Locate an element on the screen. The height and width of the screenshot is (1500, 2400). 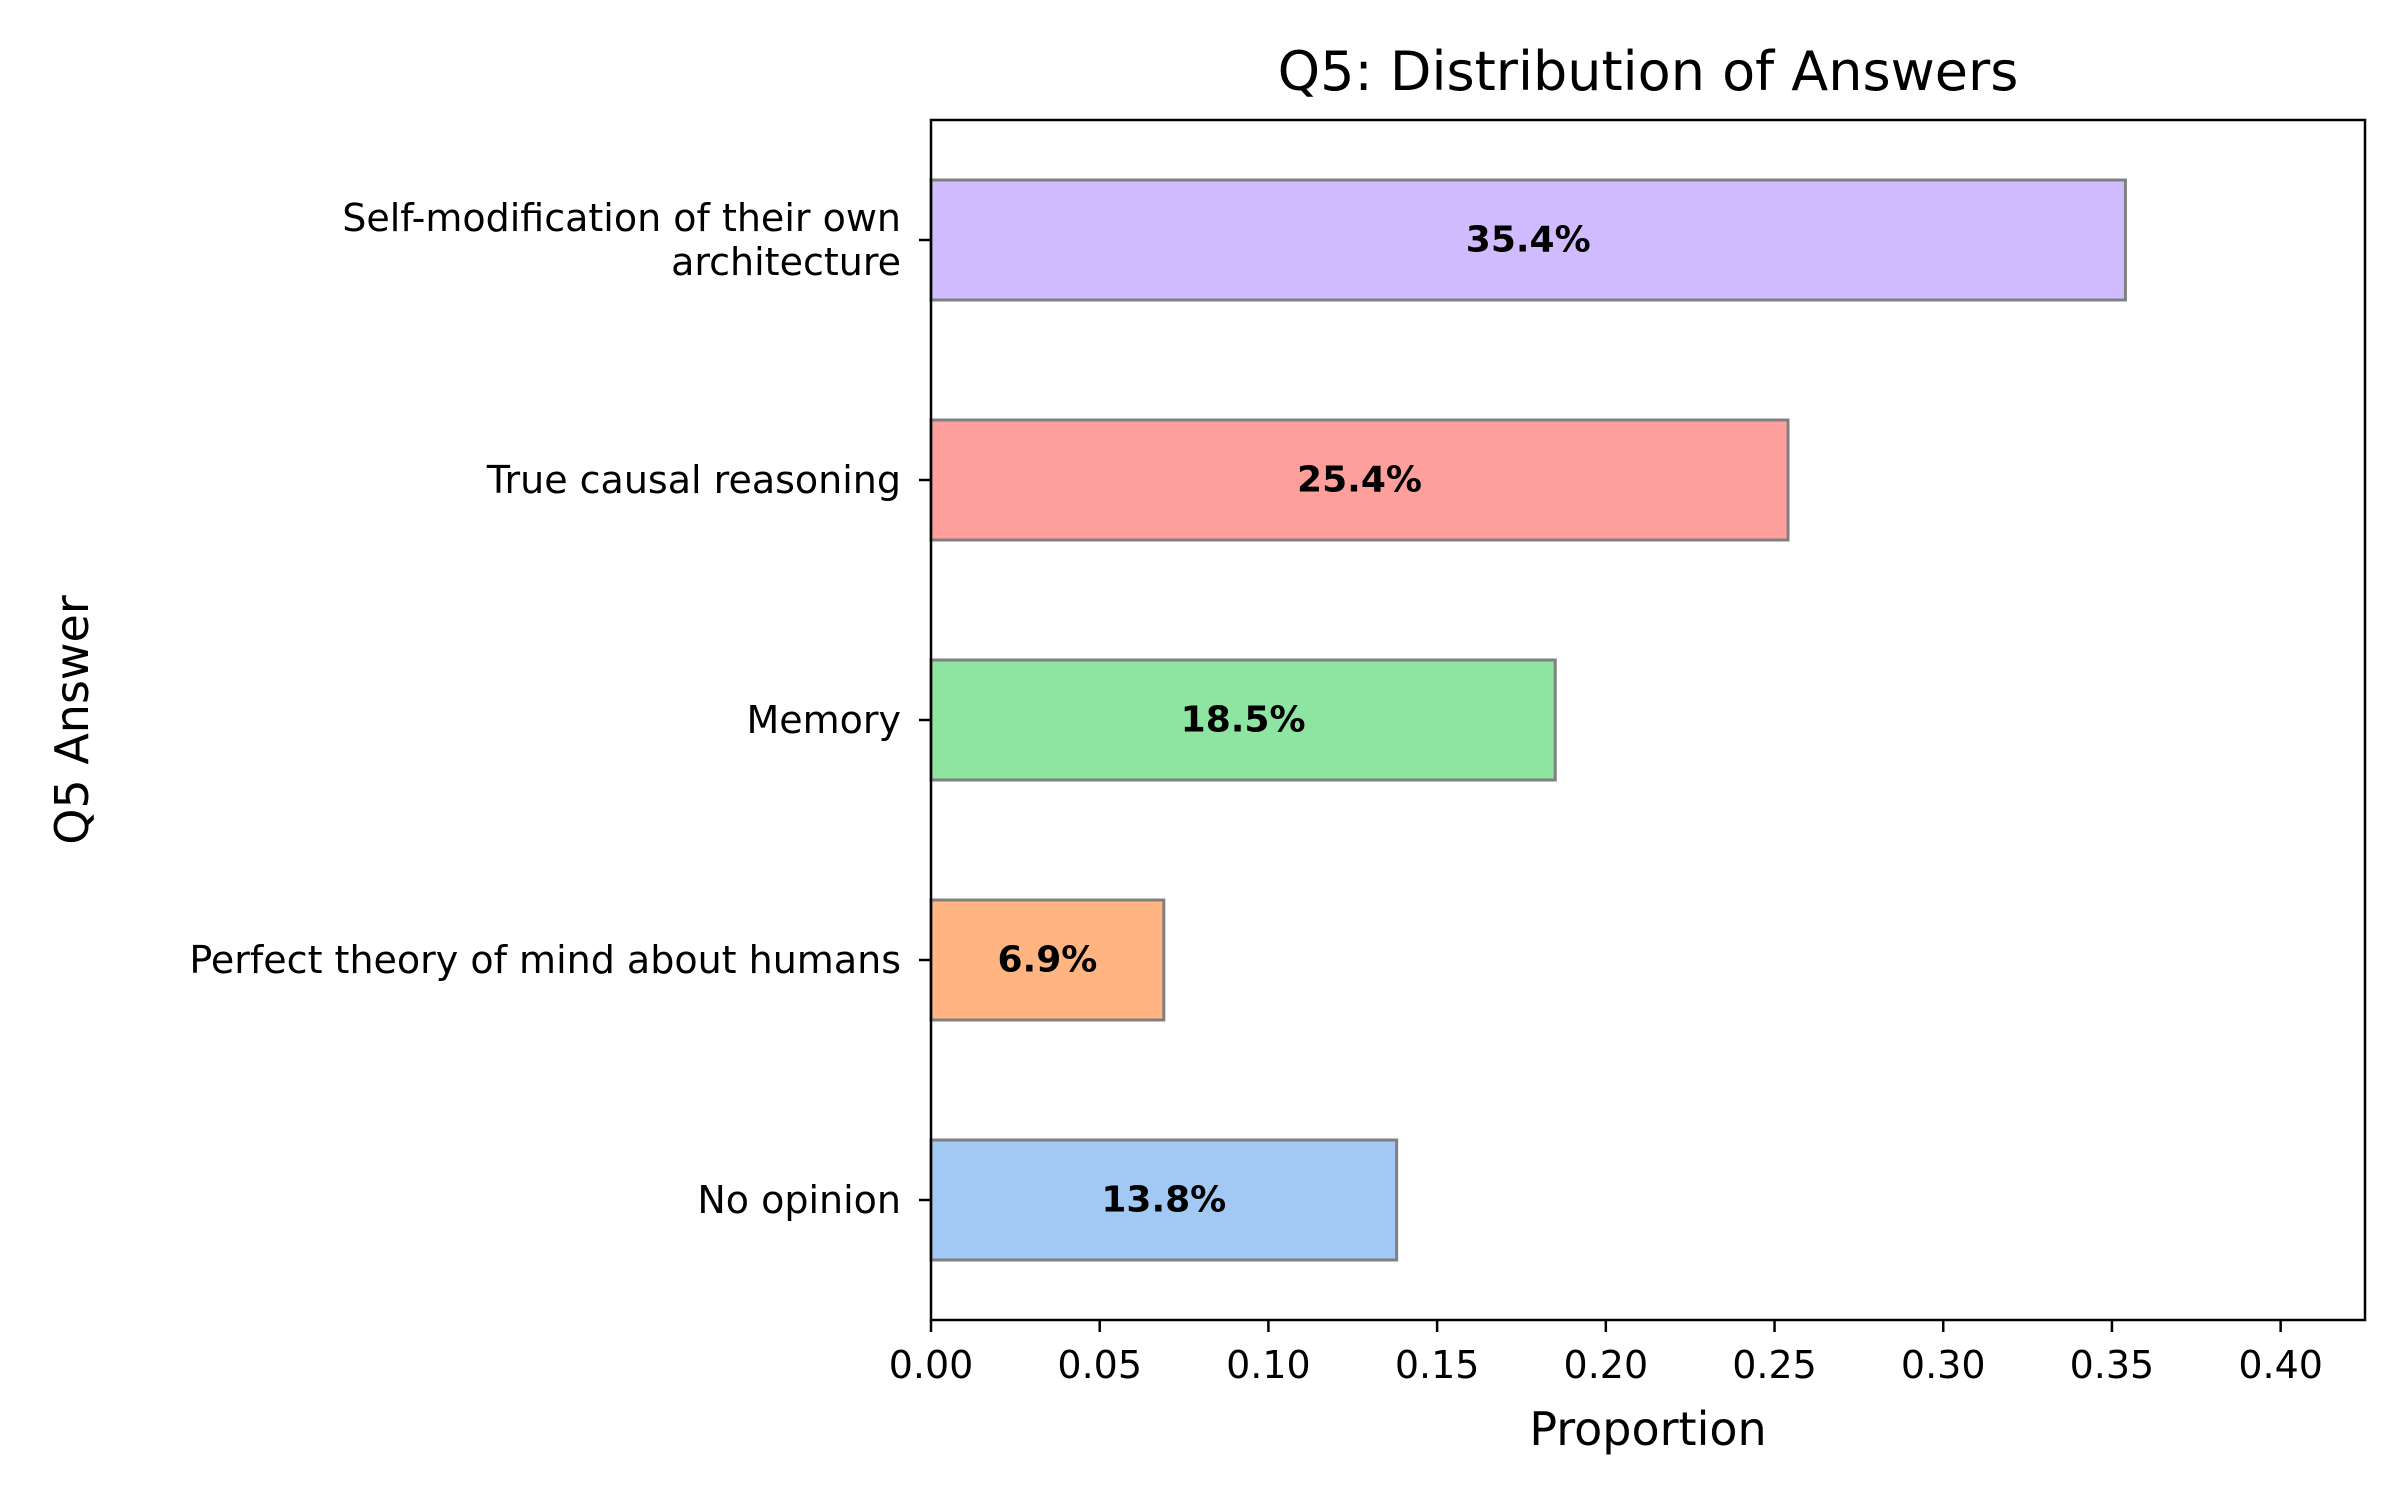
y-tick-label-line: Memory is located at coordinates (823, 720).